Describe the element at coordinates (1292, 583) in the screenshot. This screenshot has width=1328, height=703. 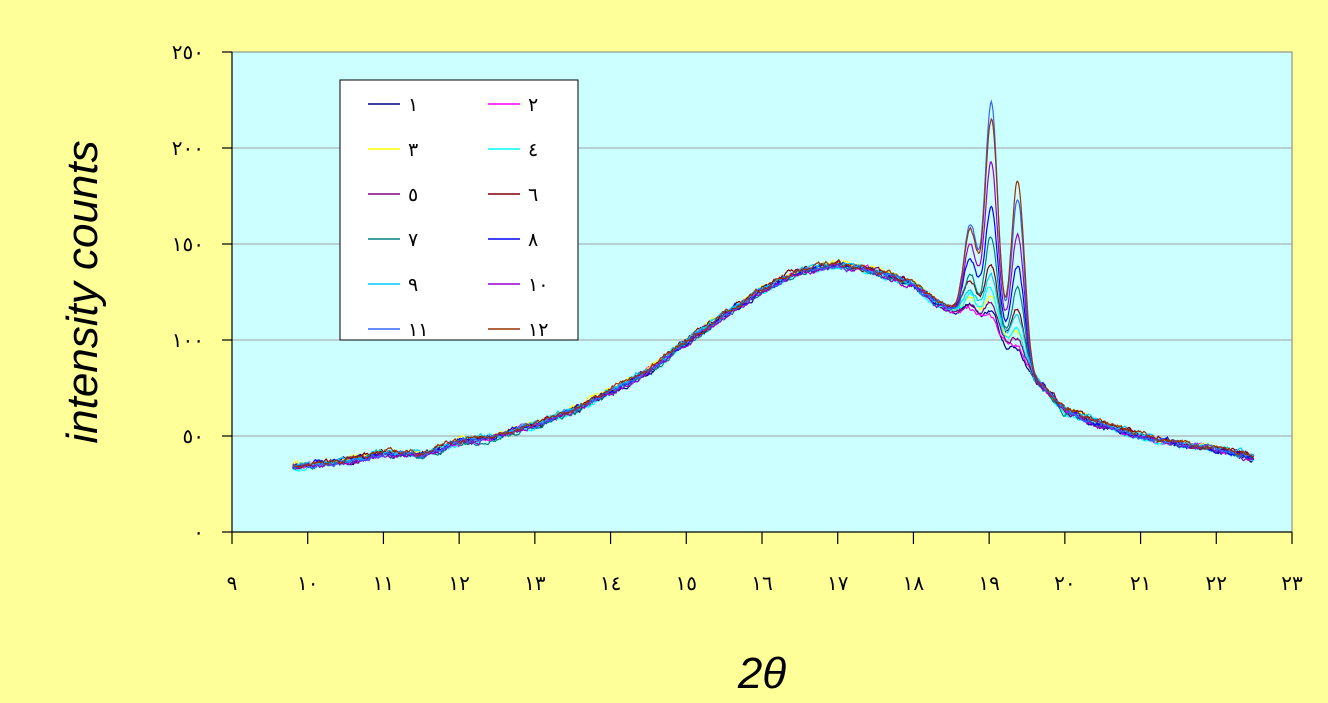
I see `x-tick-label: ٢٣` at that location.